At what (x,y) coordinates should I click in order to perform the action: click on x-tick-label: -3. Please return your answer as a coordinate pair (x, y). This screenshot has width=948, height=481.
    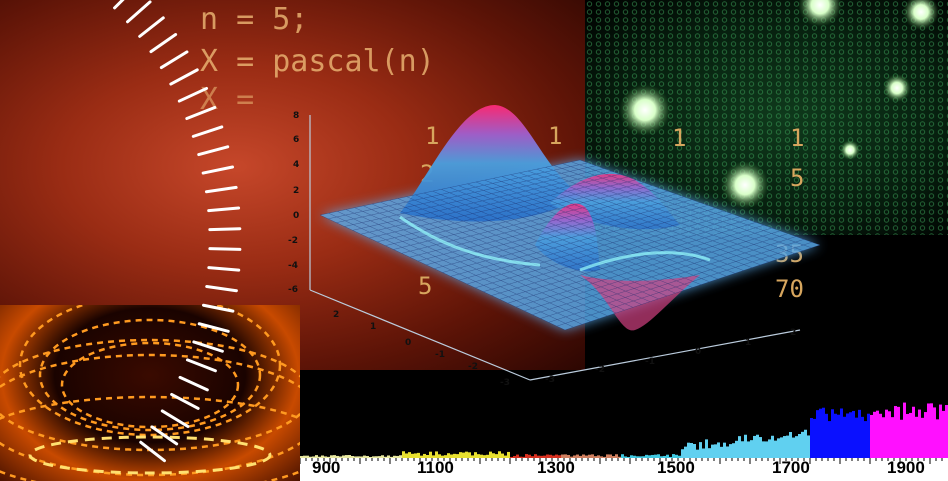
    Looking at the image, I should click on (505, 383).